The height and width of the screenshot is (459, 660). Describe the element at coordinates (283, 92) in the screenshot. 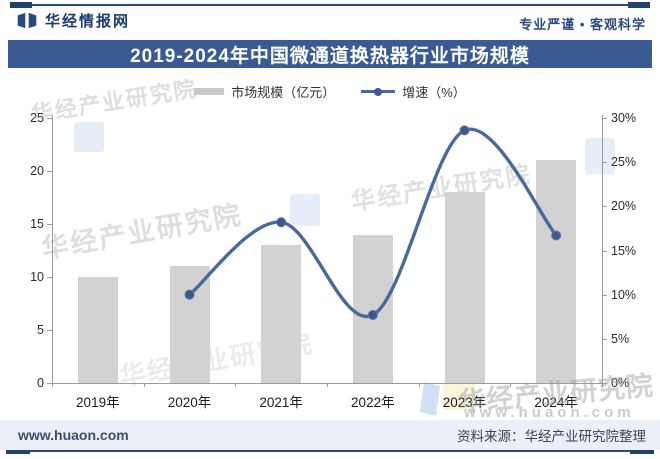

I see `legend-bar-label: 市场规模（亿元）` at that location.